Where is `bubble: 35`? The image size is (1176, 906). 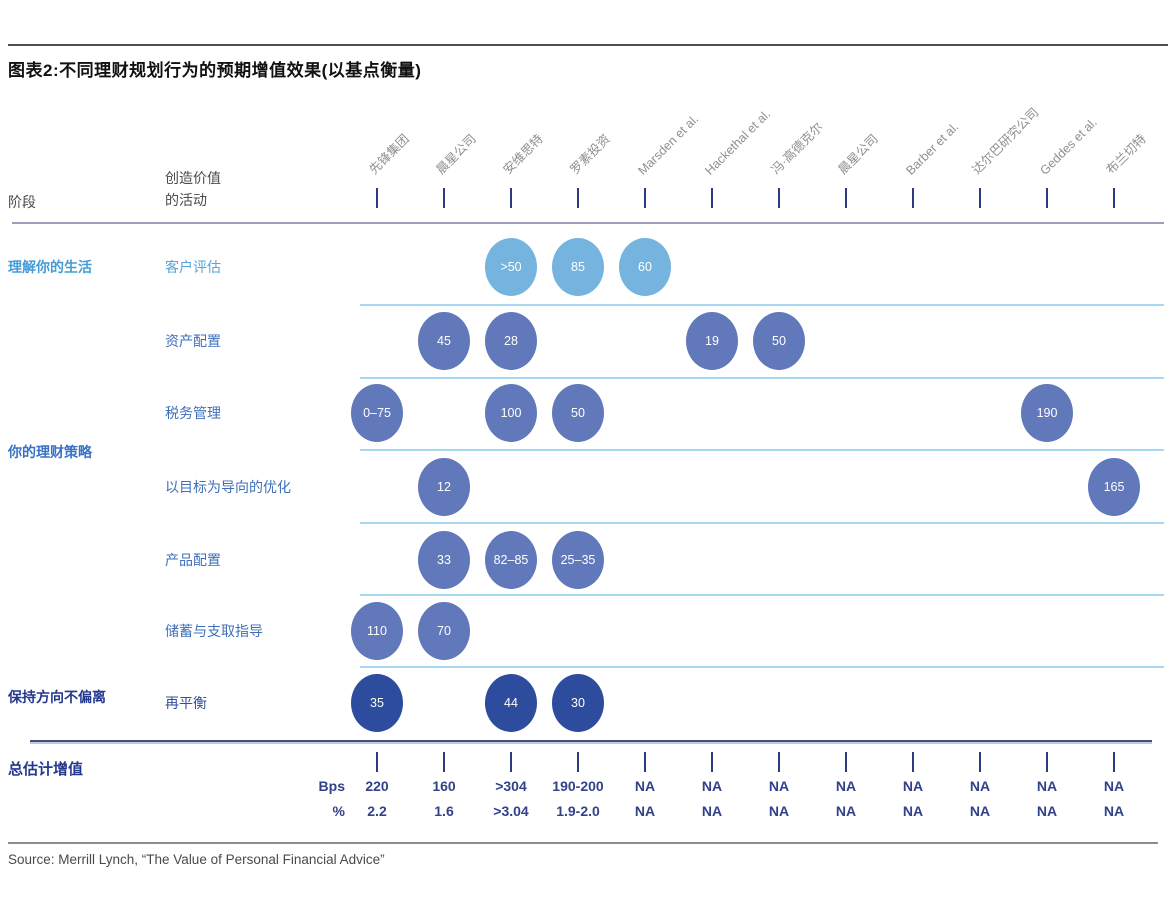 bubble: 35 is located at coordinates (377, 703).